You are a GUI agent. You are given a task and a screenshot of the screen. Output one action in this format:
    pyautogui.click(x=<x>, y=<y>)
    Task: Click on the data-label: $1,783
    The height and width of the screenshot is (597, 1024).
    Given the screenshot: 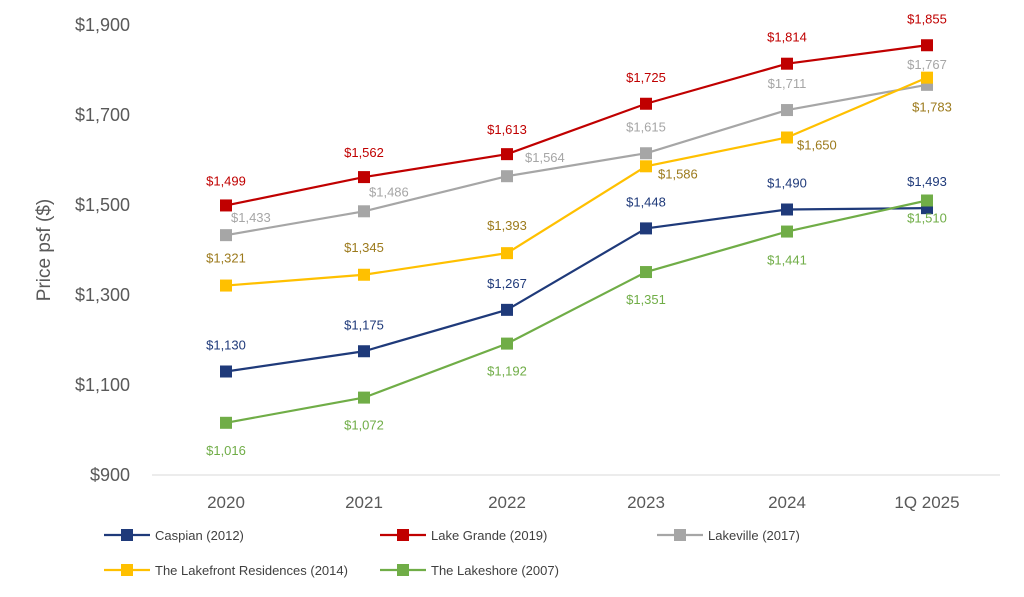 What is the action you would take?
    pyautogui.click(x=932, y=107)
    